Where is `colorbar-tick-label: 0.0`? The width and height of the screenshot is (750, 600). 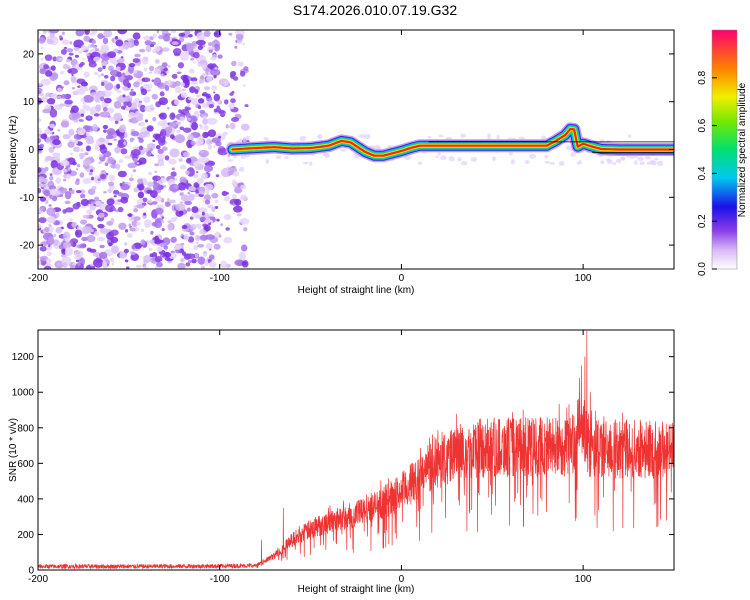 colorbar-tick-label: 0.0 is located at coordinates (702, 269).